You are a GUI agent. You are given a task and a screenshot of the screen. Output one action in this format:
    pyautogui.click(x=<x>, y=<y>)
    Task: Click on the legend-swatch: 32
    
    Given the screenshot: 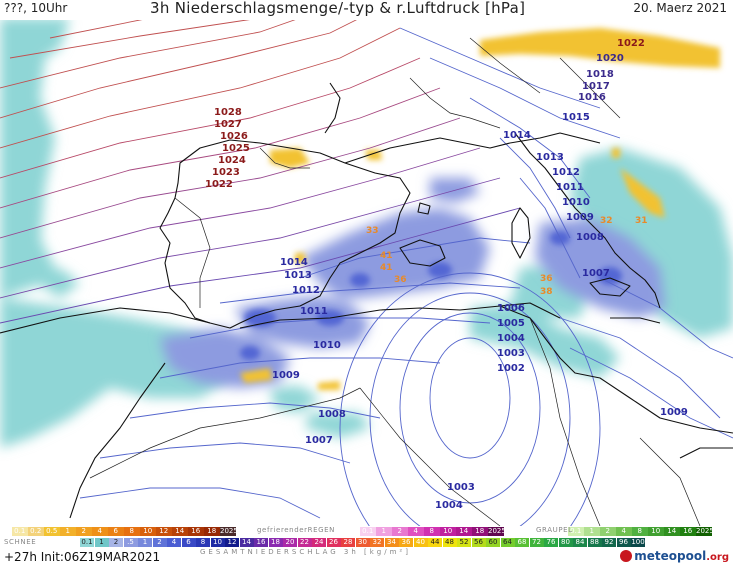 What is the action you would take?
    pyautogui.click(x=377, y=542)
    